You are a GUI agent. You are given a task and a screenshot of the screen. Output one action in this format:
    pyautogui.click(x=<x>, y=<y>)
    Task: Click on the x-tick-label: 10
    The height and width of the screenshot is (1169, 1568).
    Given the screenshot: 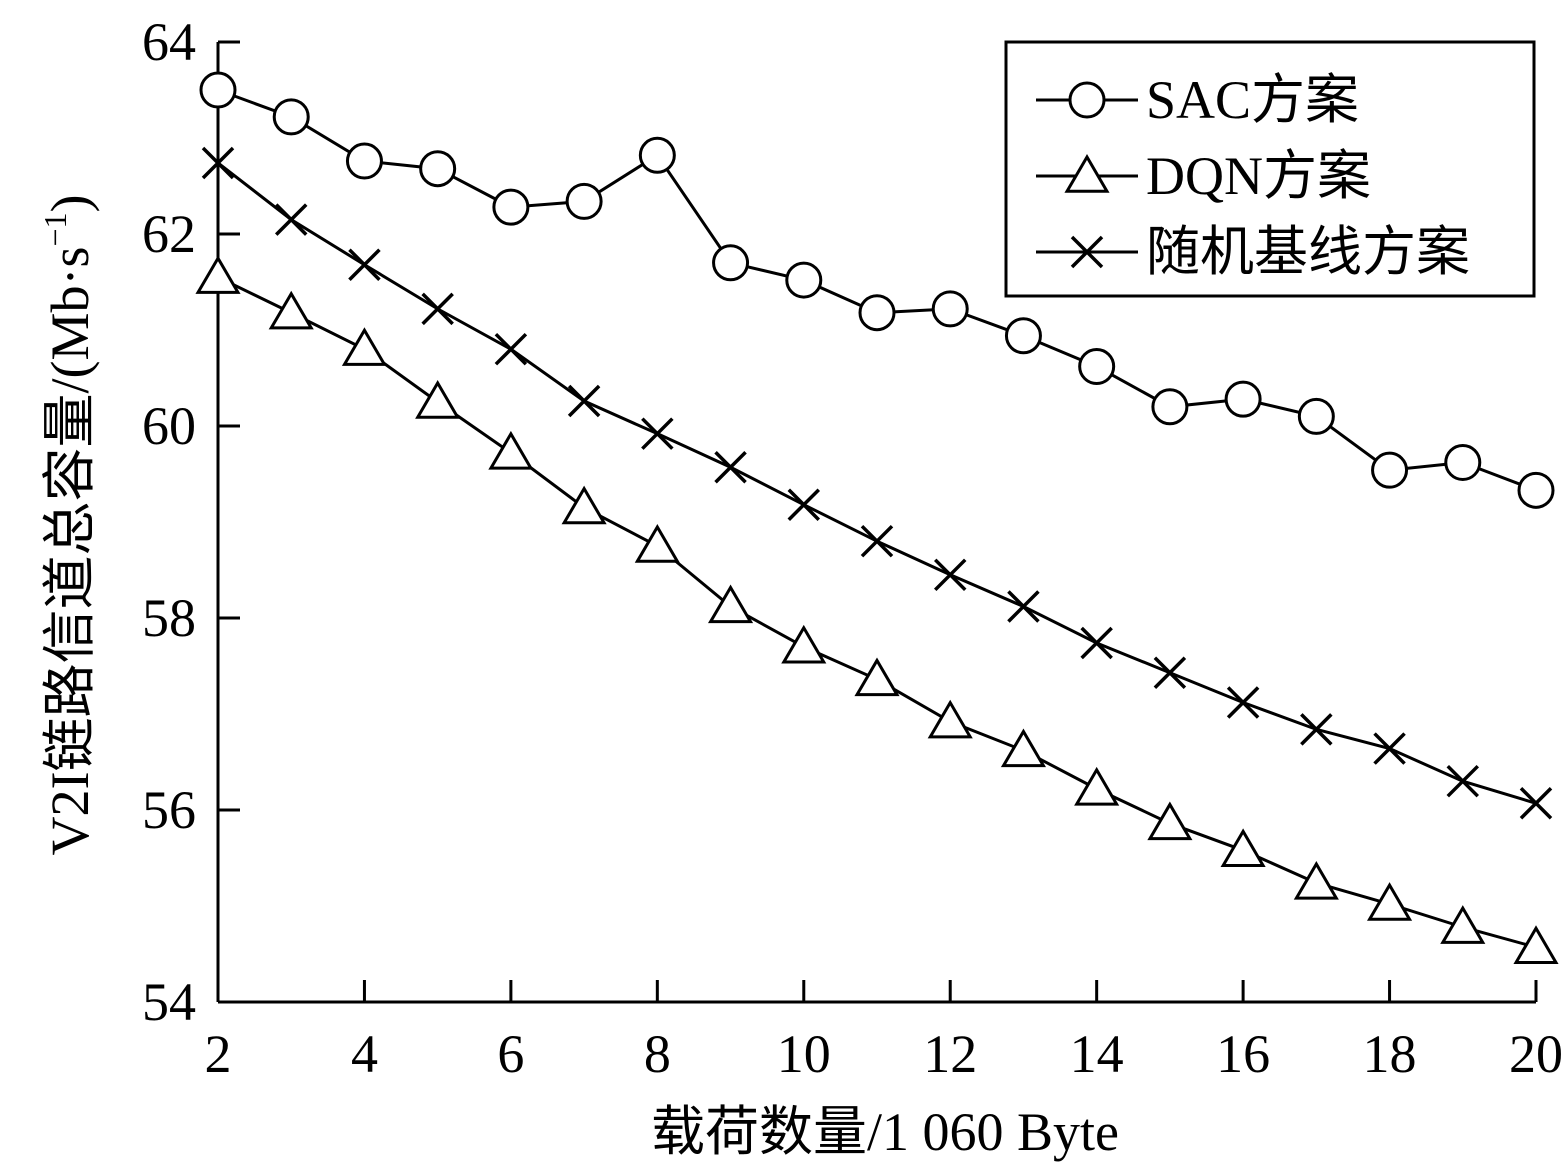 What is the action you would take?
    pyautogui.click(x=804, y=1054)
    